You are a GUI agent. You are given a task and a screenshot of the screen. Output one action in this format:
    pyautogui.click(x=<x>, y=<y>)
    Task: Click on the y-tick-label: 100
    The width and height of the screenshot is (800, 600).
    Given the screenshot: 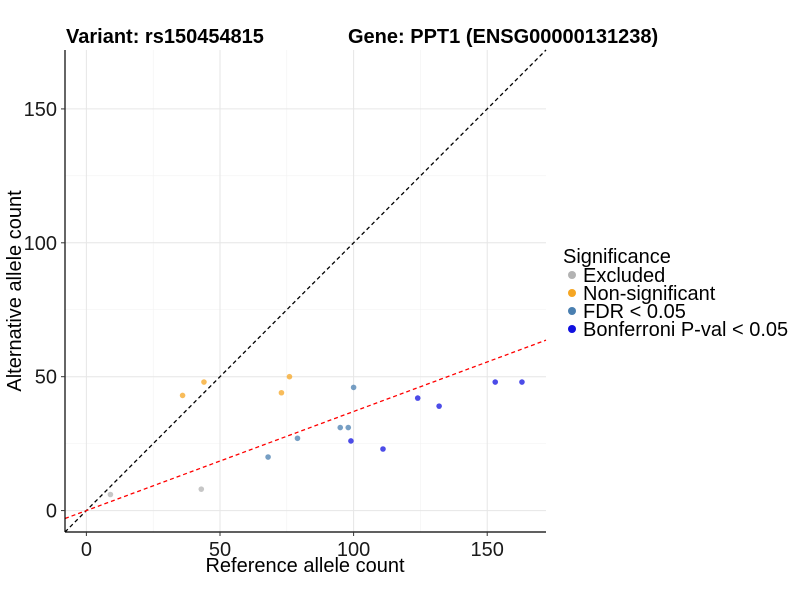 What is the action you would take?
    pyautogui.click(x=40, y=244)
    